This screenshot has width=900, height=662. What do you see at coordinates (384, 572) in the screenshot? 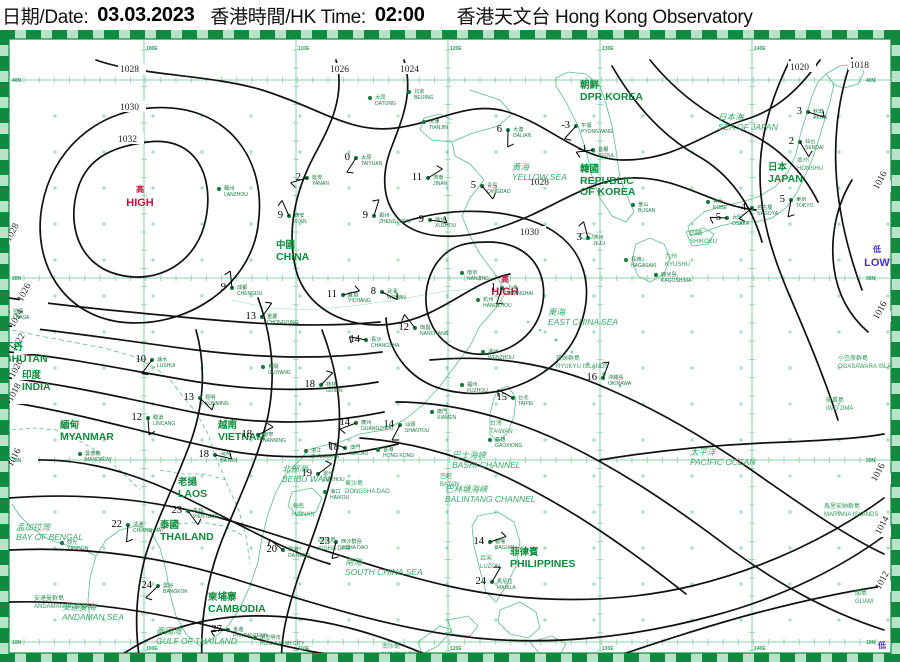
I see `sea-label-en: SOUTH CHINA SEA` at bounding box center [384, 572].